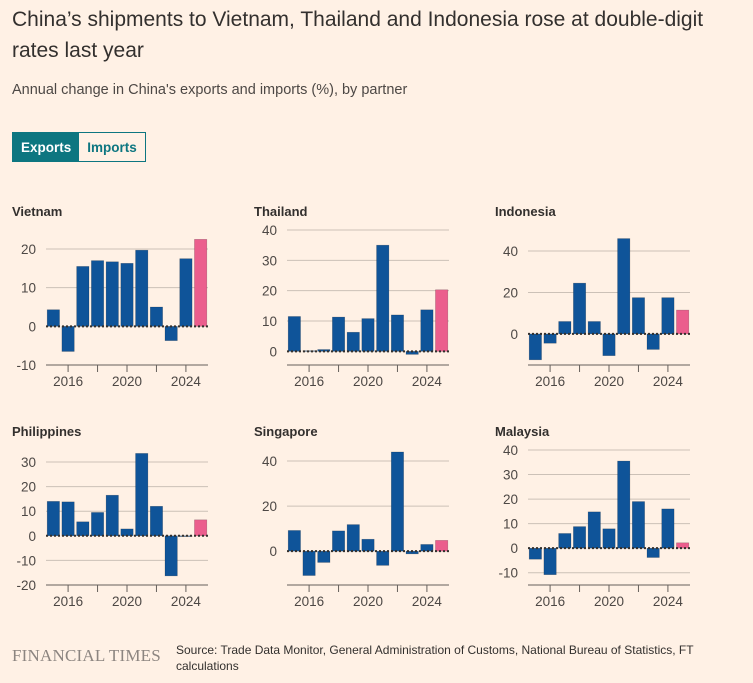 The image size is (753, 683). What do you see at coordinates (624, 286) in the screenshot?
I see `bar-indonesia-2021` at bounding box center [624, 286].